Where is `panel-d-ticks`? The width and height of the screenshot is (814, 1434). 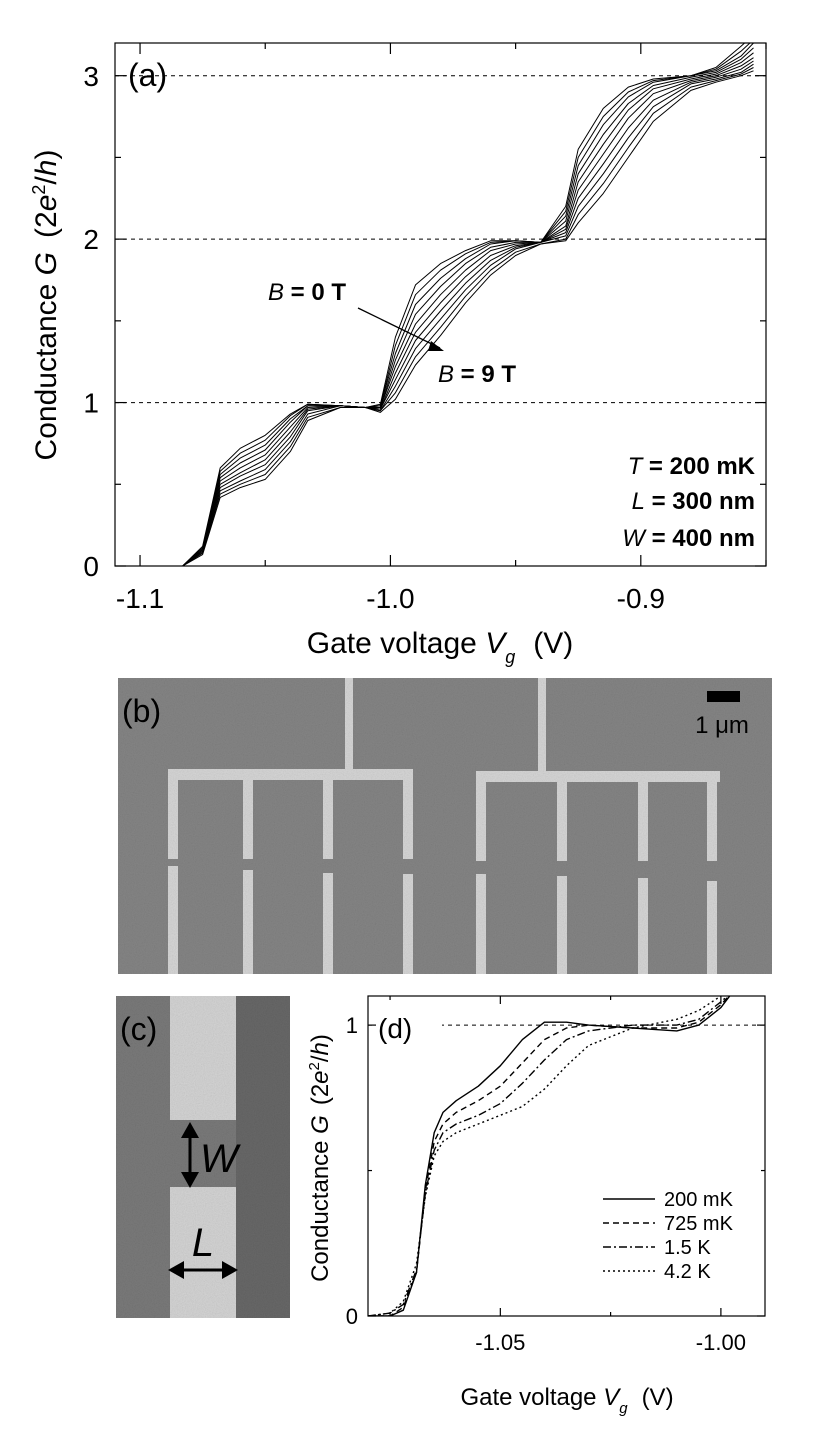
panel-d-ticks is located at coordinates (566, 1156).